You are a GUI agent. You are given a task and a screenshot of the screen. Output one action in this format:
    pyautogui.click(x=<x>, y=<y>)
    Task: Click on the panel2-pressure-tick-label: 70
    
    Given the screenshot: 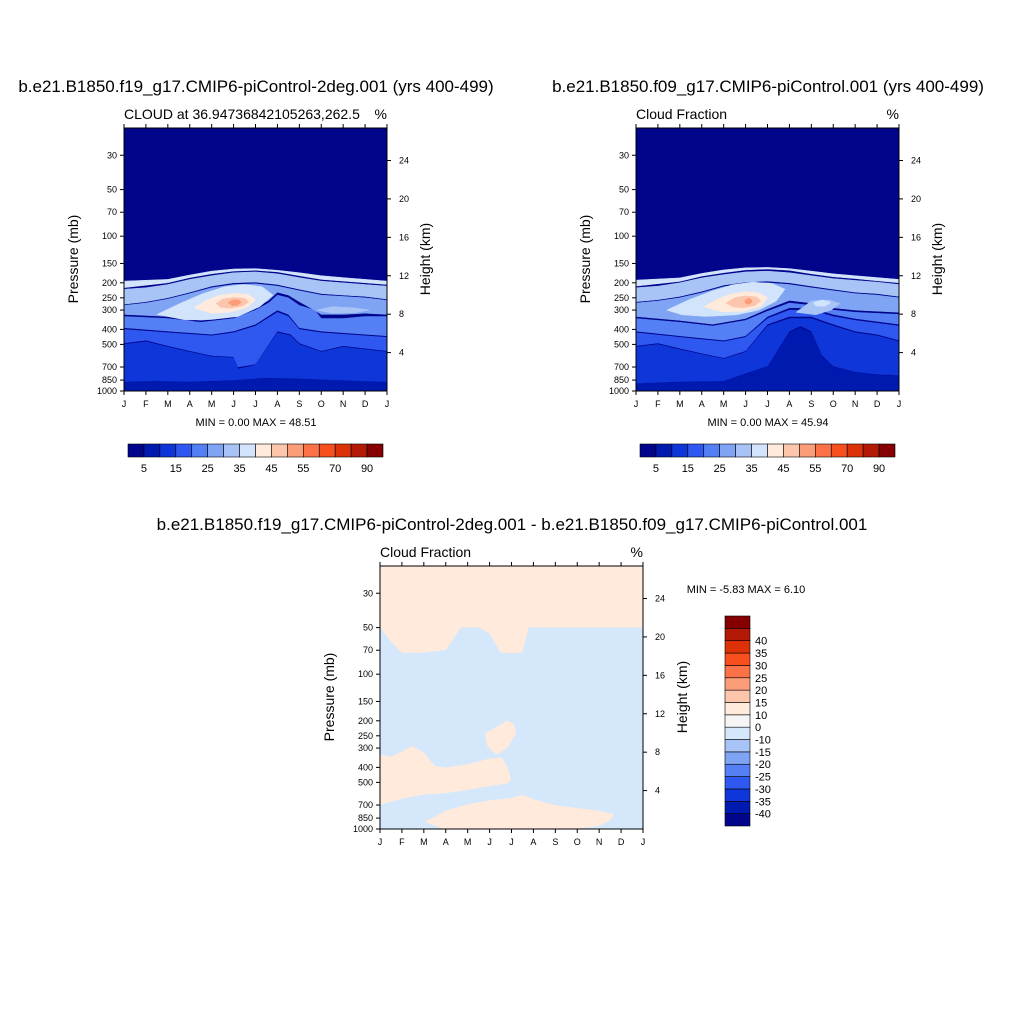 What is the action you would take?
    pyautogui.click(x=624, y=212)
    